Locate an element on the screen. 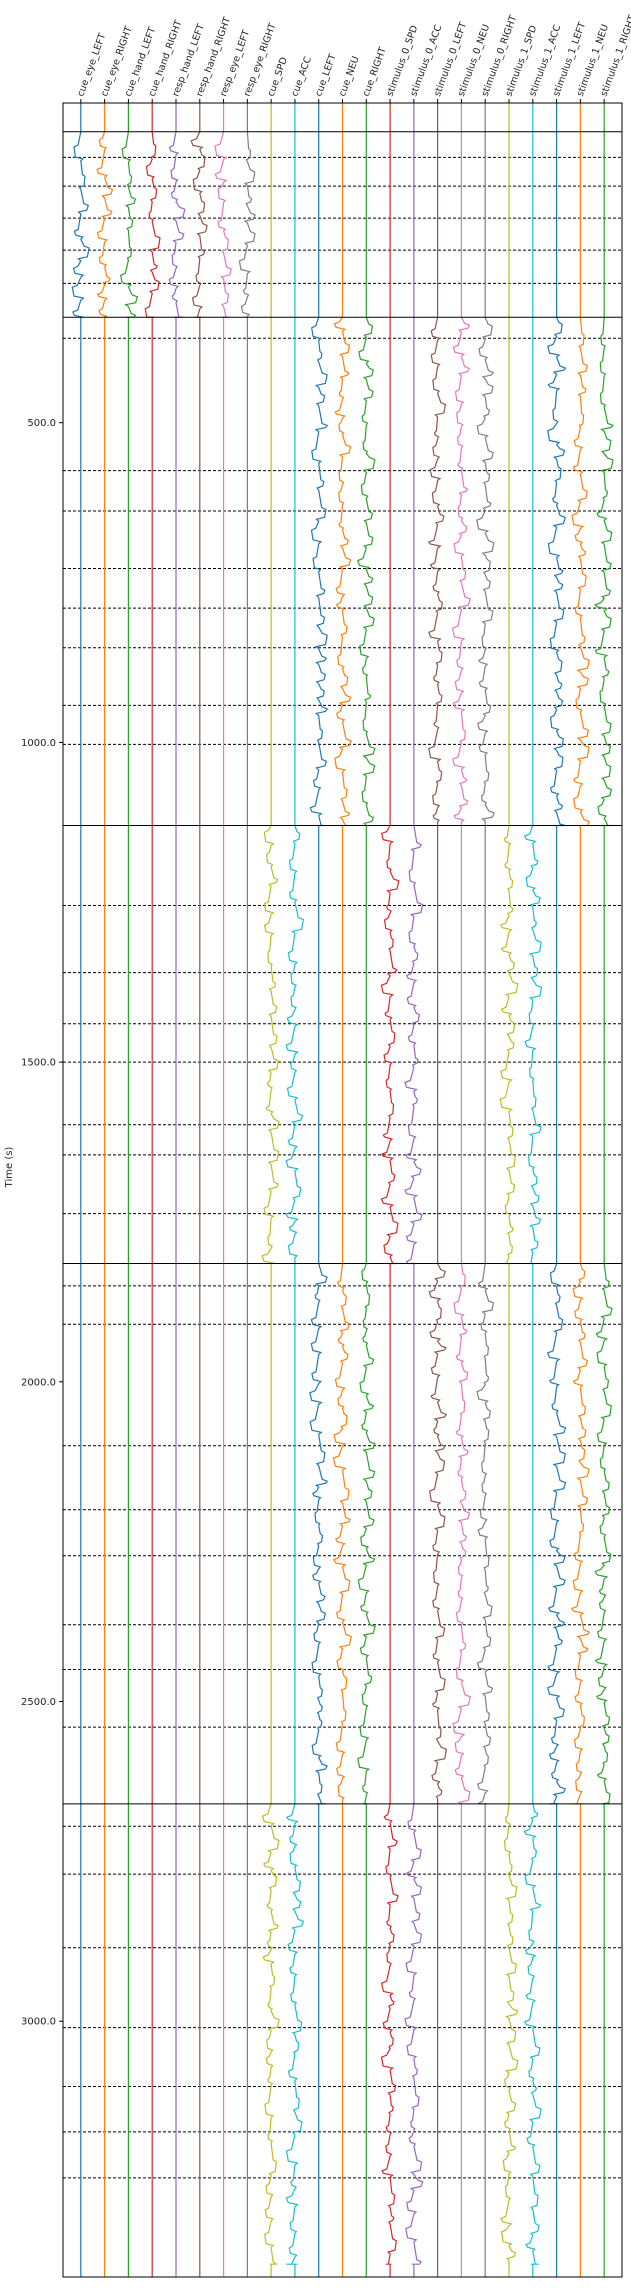 The image size is (631, 2291). series-line-stimulus-1-left is located at coordinates (556, 1190).